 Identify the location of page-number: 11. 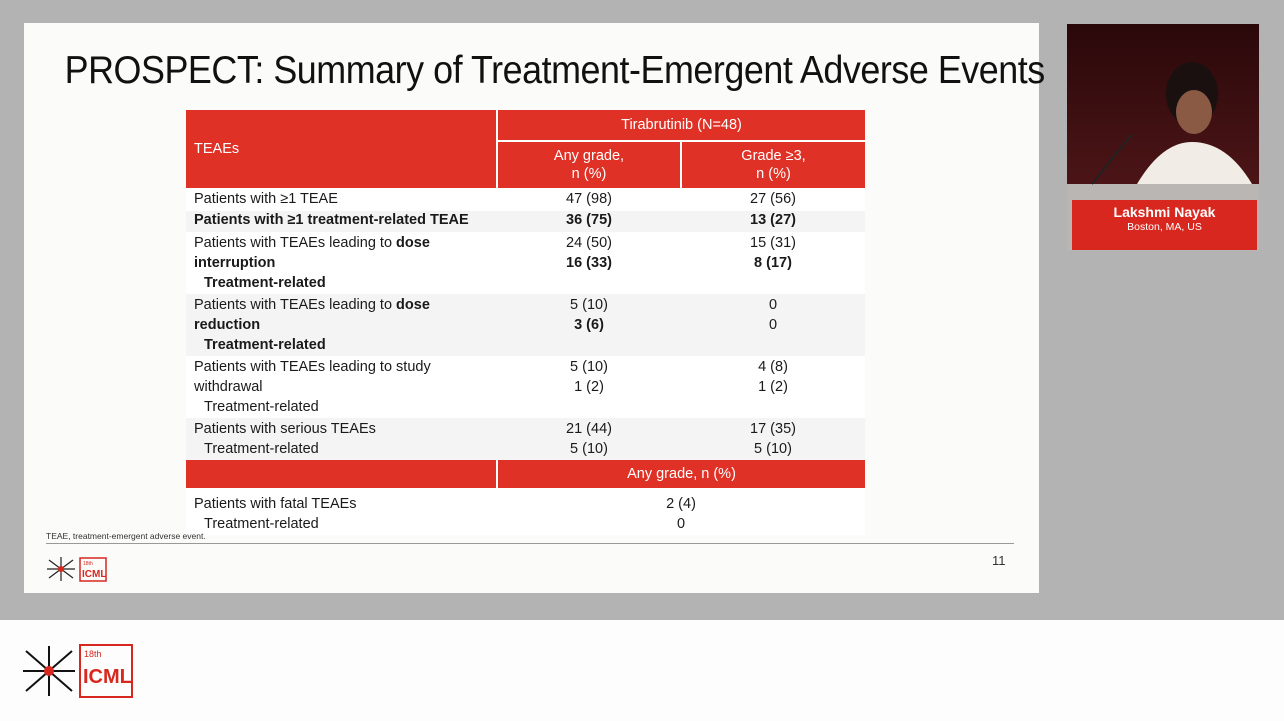
(999, 560).